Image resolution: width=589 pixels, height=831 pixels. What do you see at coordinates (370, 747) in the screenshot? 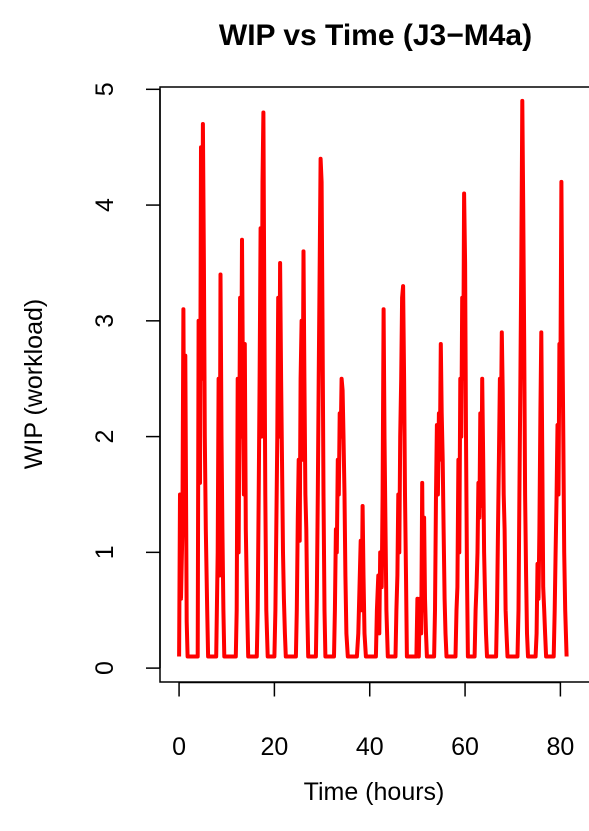
I see `x-tick-label: 40` at bounding box center [370, 747].